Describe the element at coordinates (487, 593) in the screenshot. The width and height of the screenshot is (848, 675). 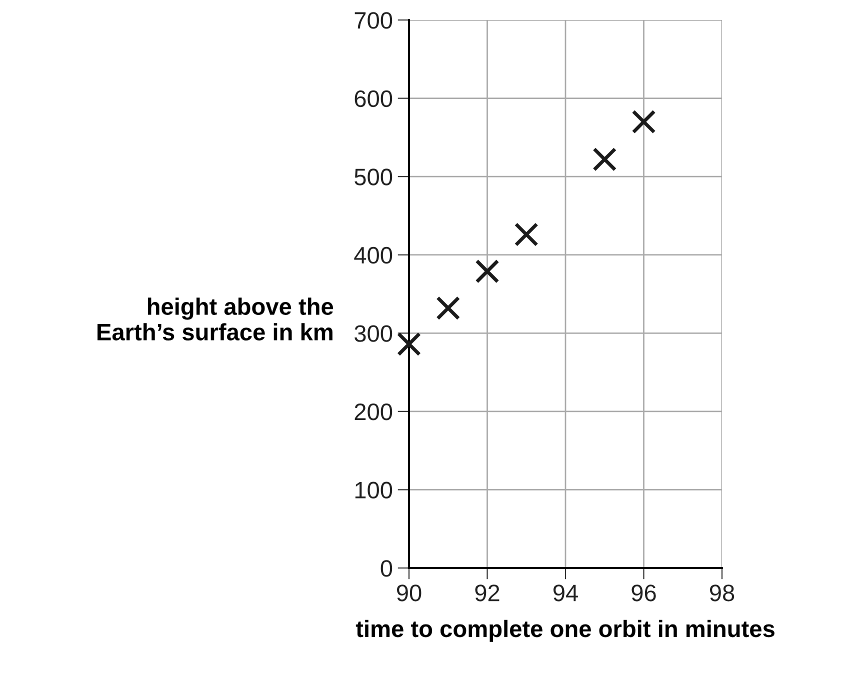
I see `x-tick-label: 92` at that location.